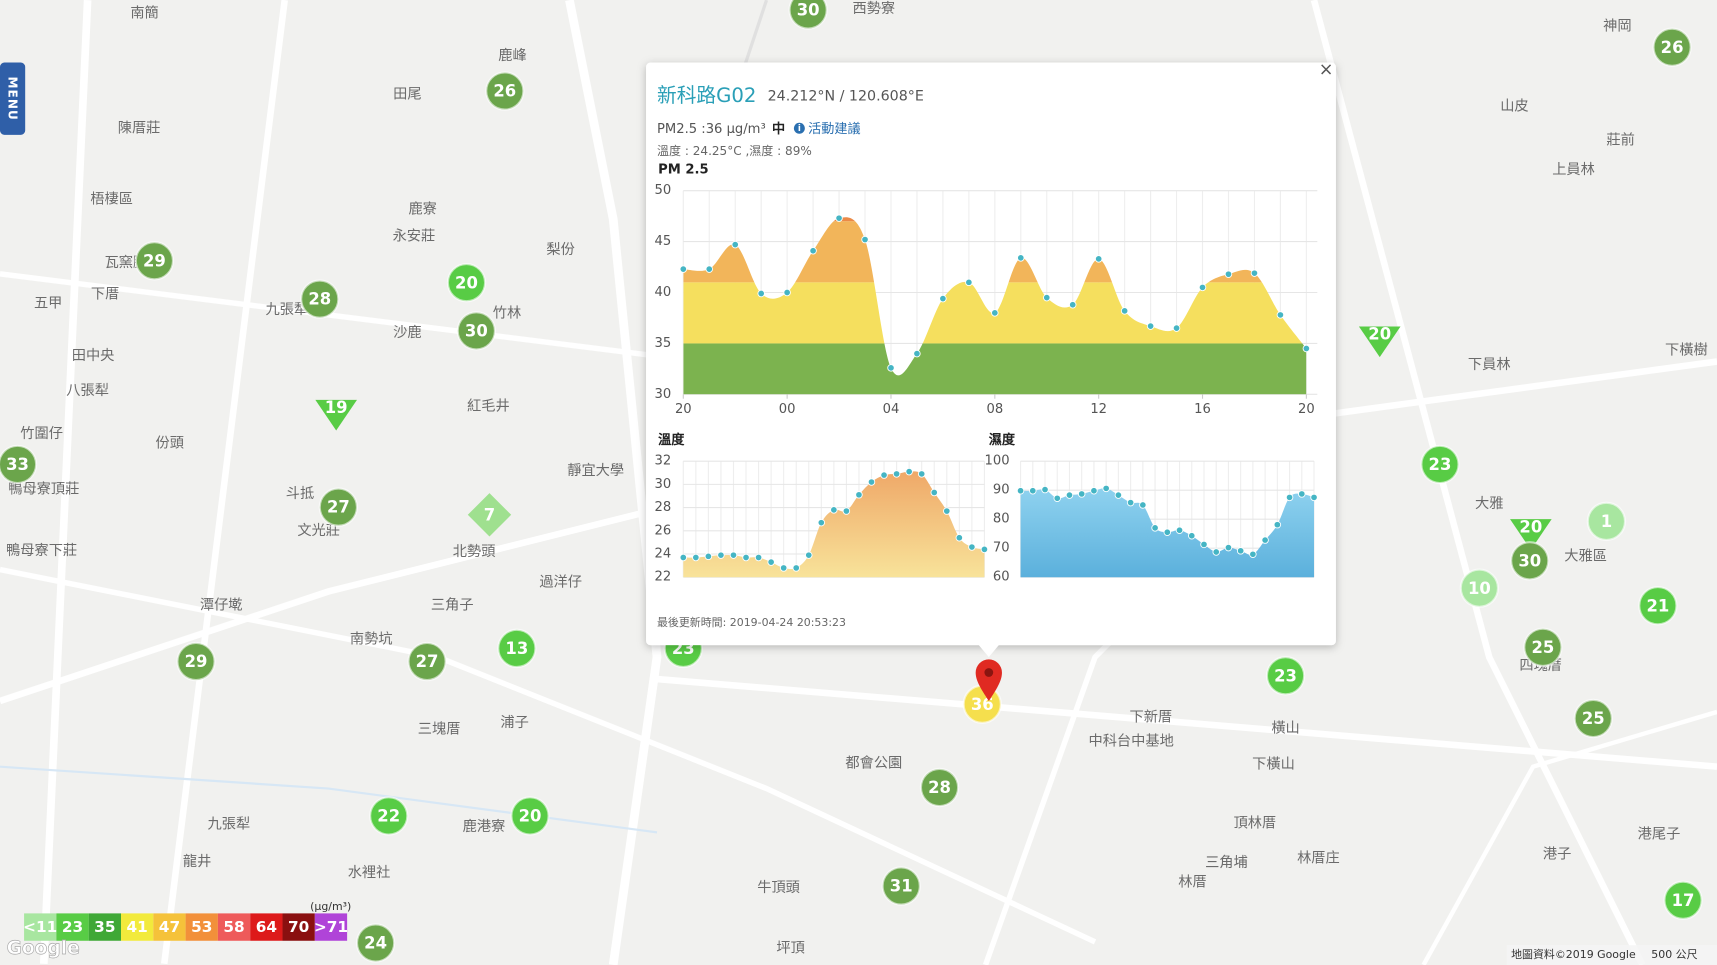 The width and height of the screenshot is (1717, 965). I want to click on place-label: 永安莊, so click(414, 236).